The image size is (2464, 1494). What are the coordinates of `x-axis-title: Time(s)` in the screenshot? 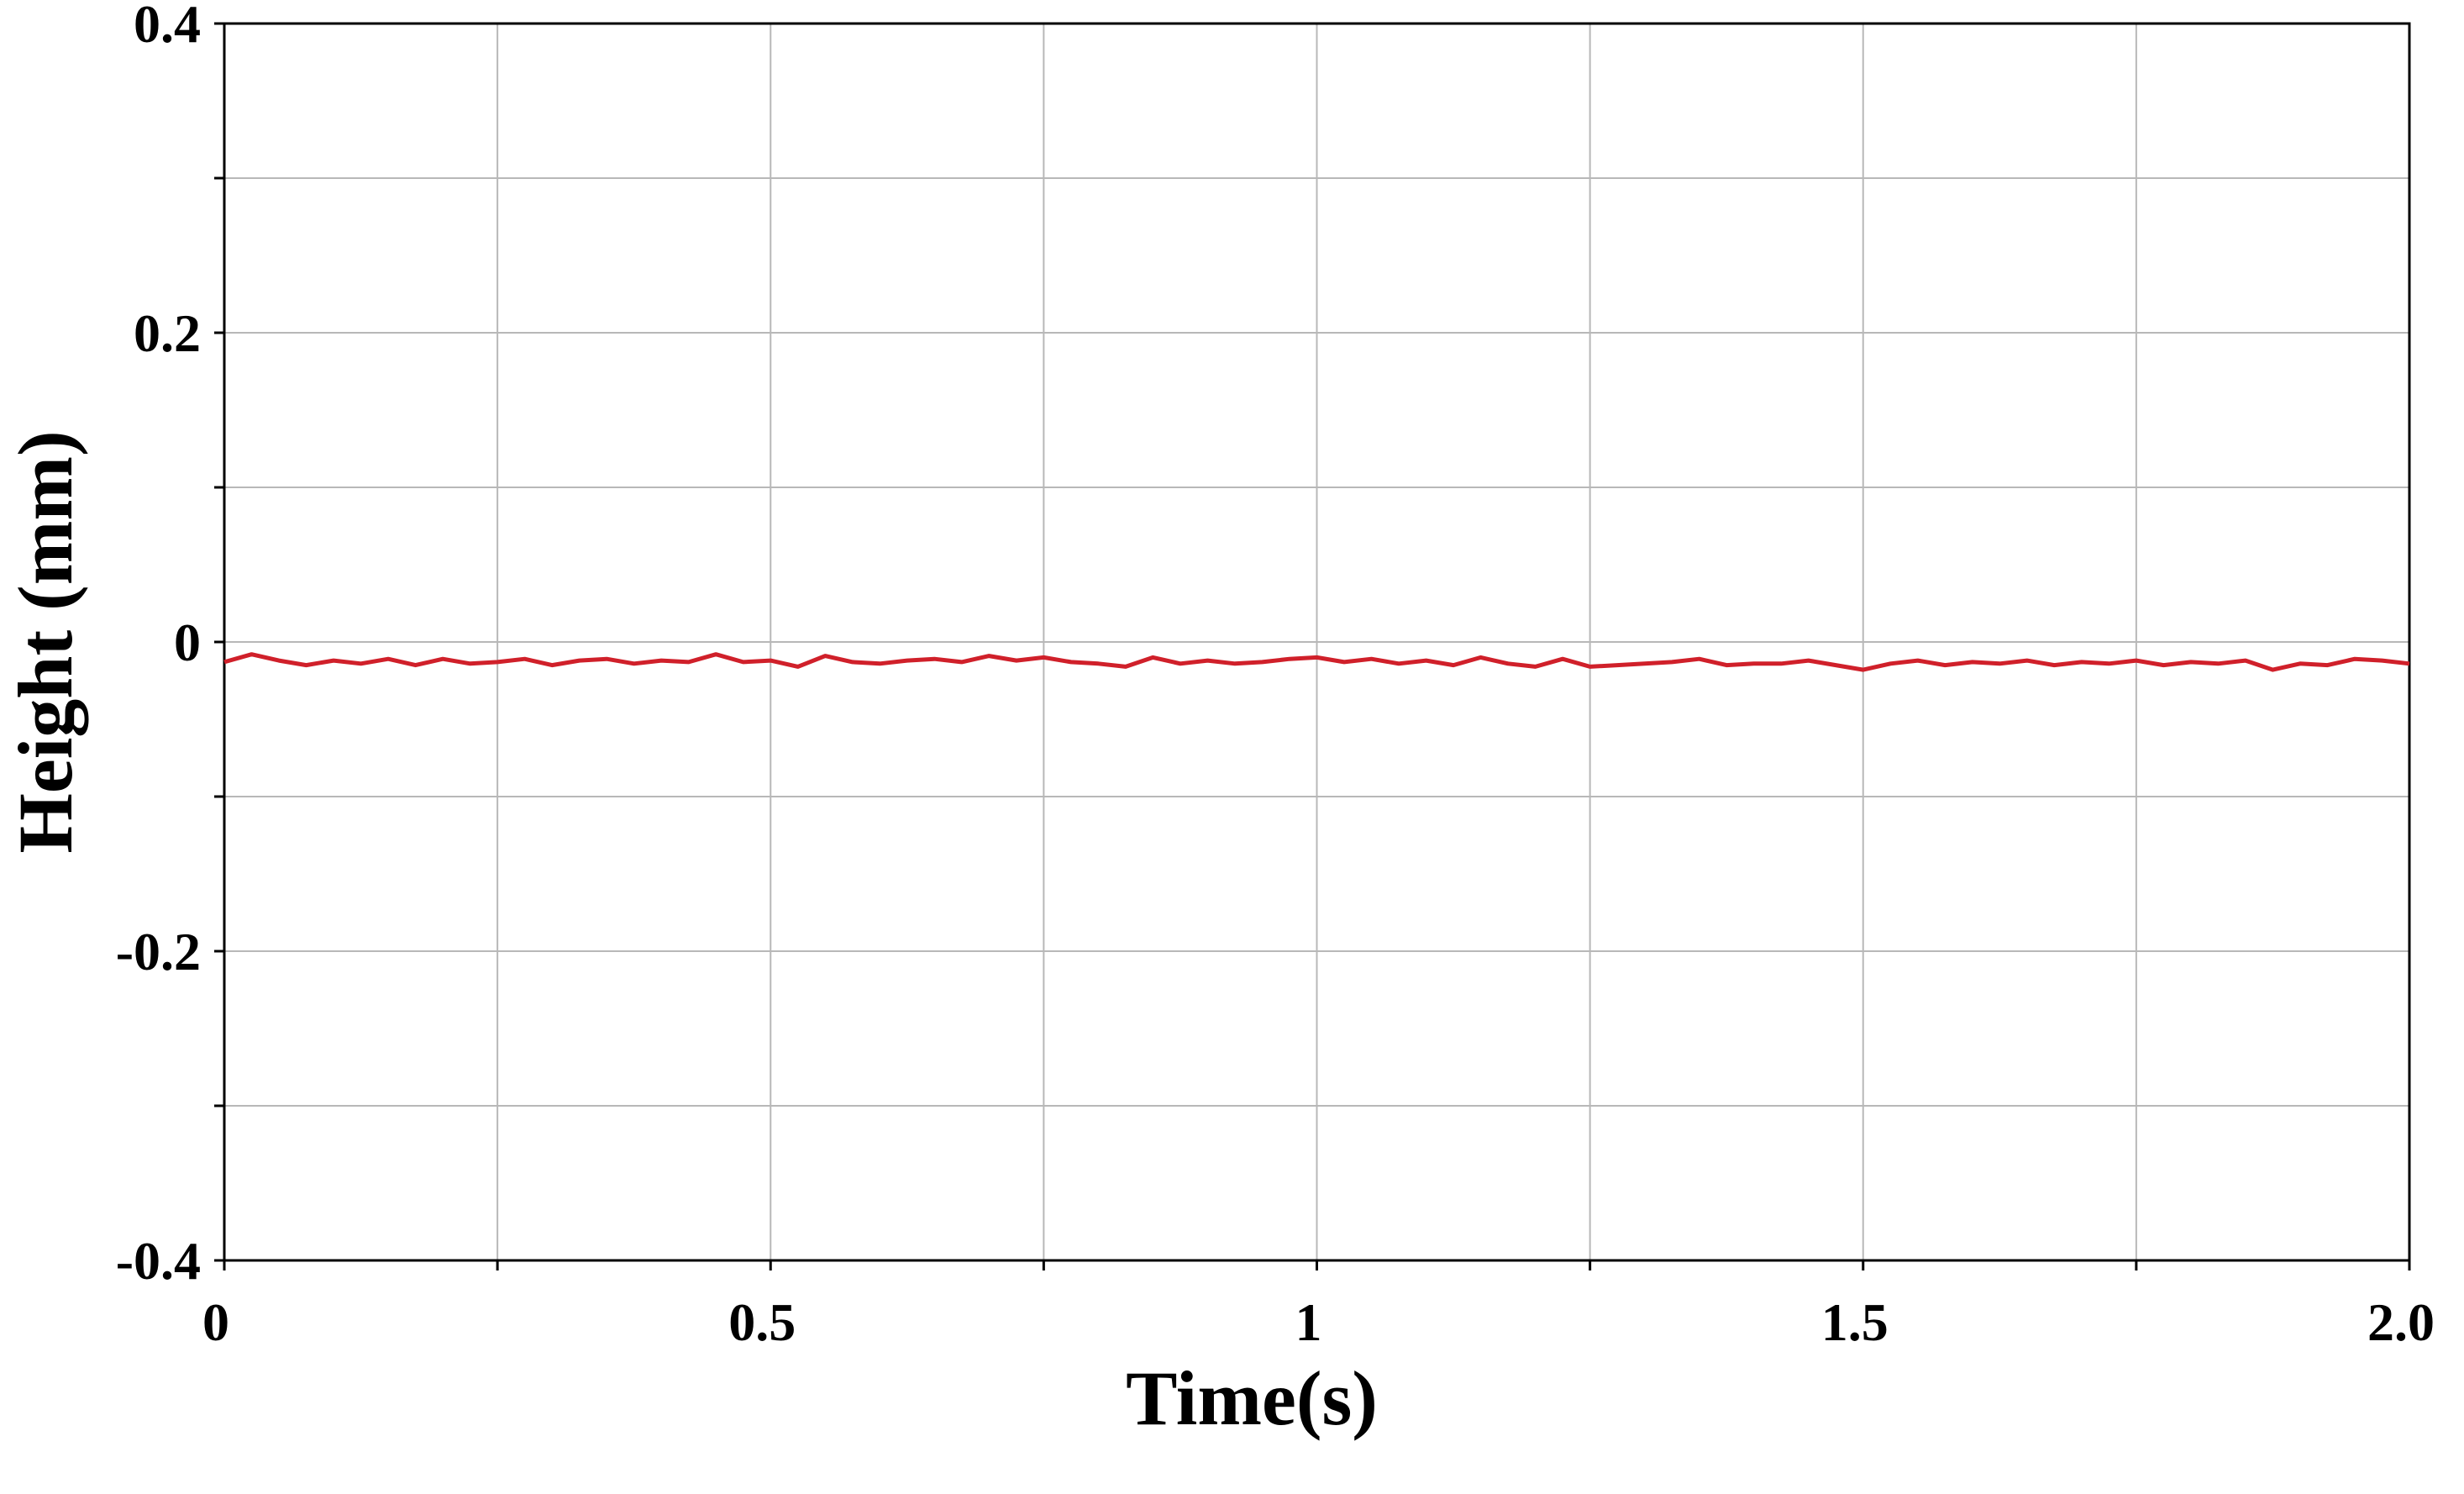 It's located at (1252, 1398).